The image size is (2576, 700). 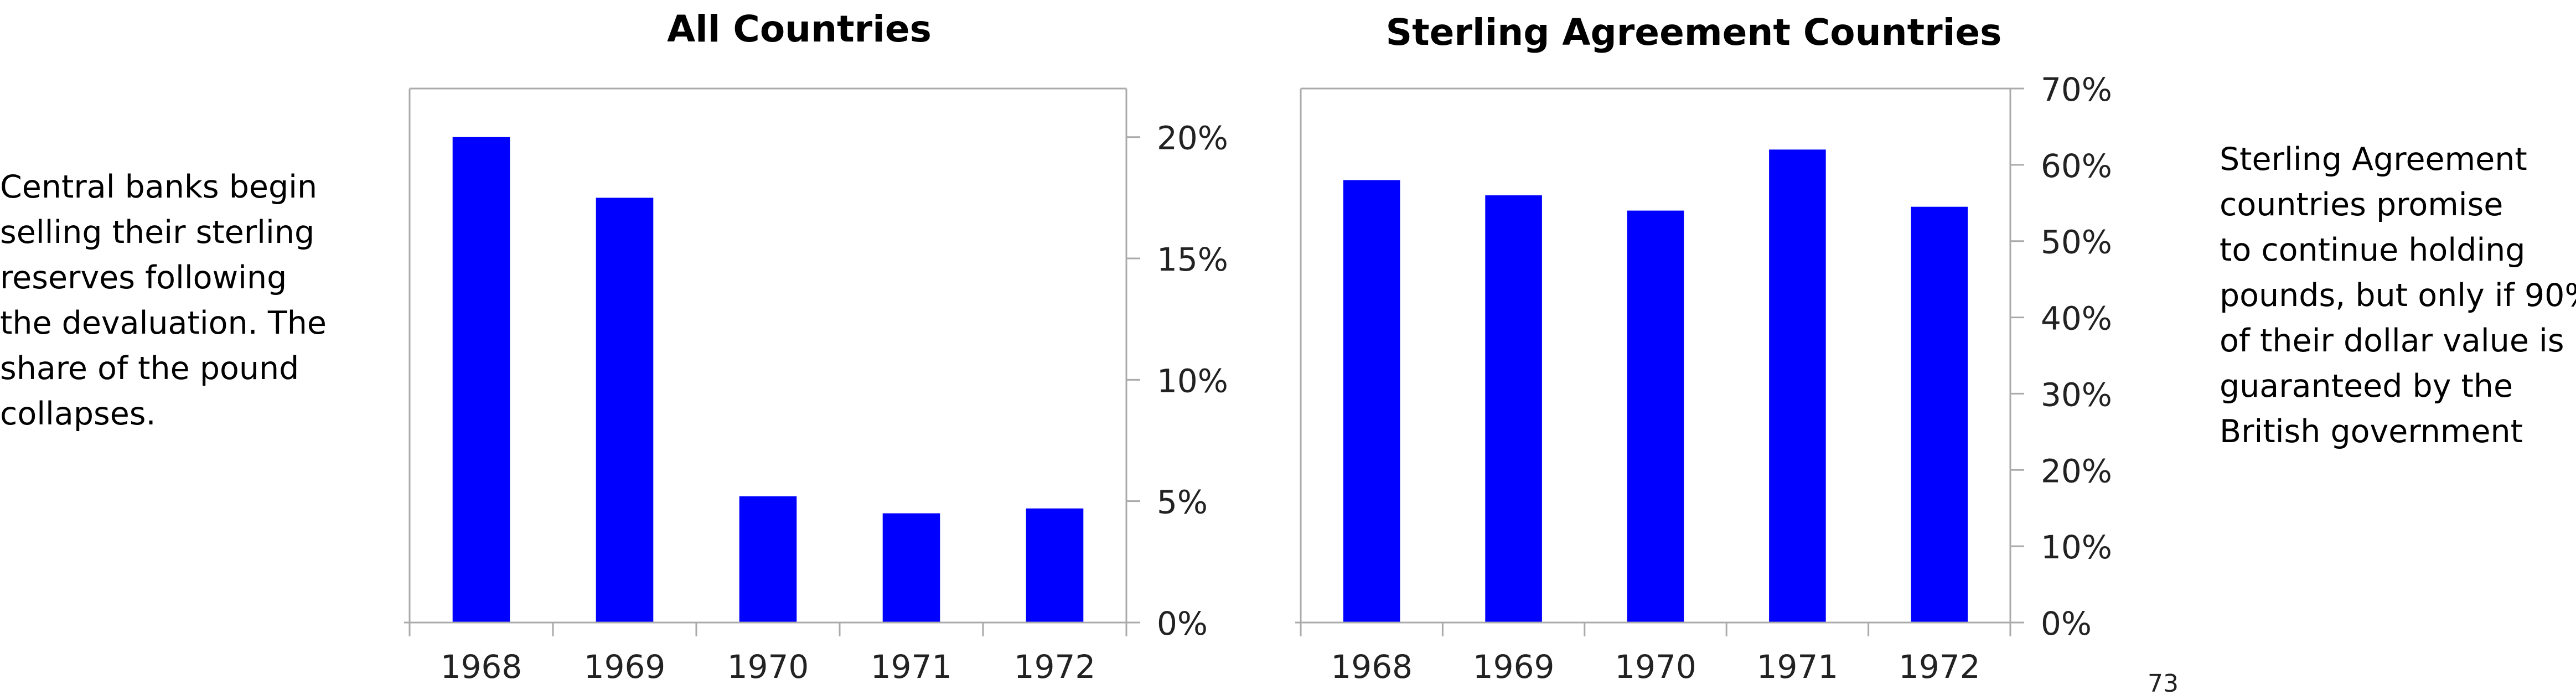 I want to click on right-annotation-line: Sterling Agreement, so click(x=2373, y=159).